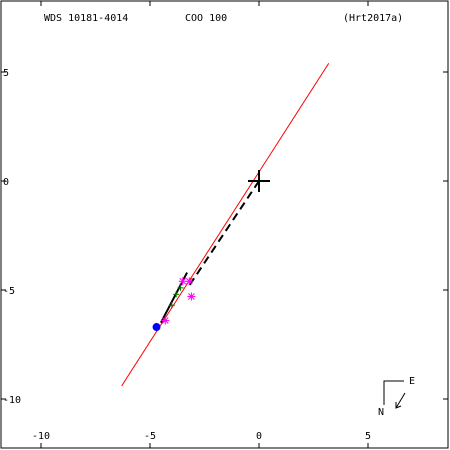  Describe the element at coordinates (393, 392) in the screenshot. I see `compass-arms` at that location.